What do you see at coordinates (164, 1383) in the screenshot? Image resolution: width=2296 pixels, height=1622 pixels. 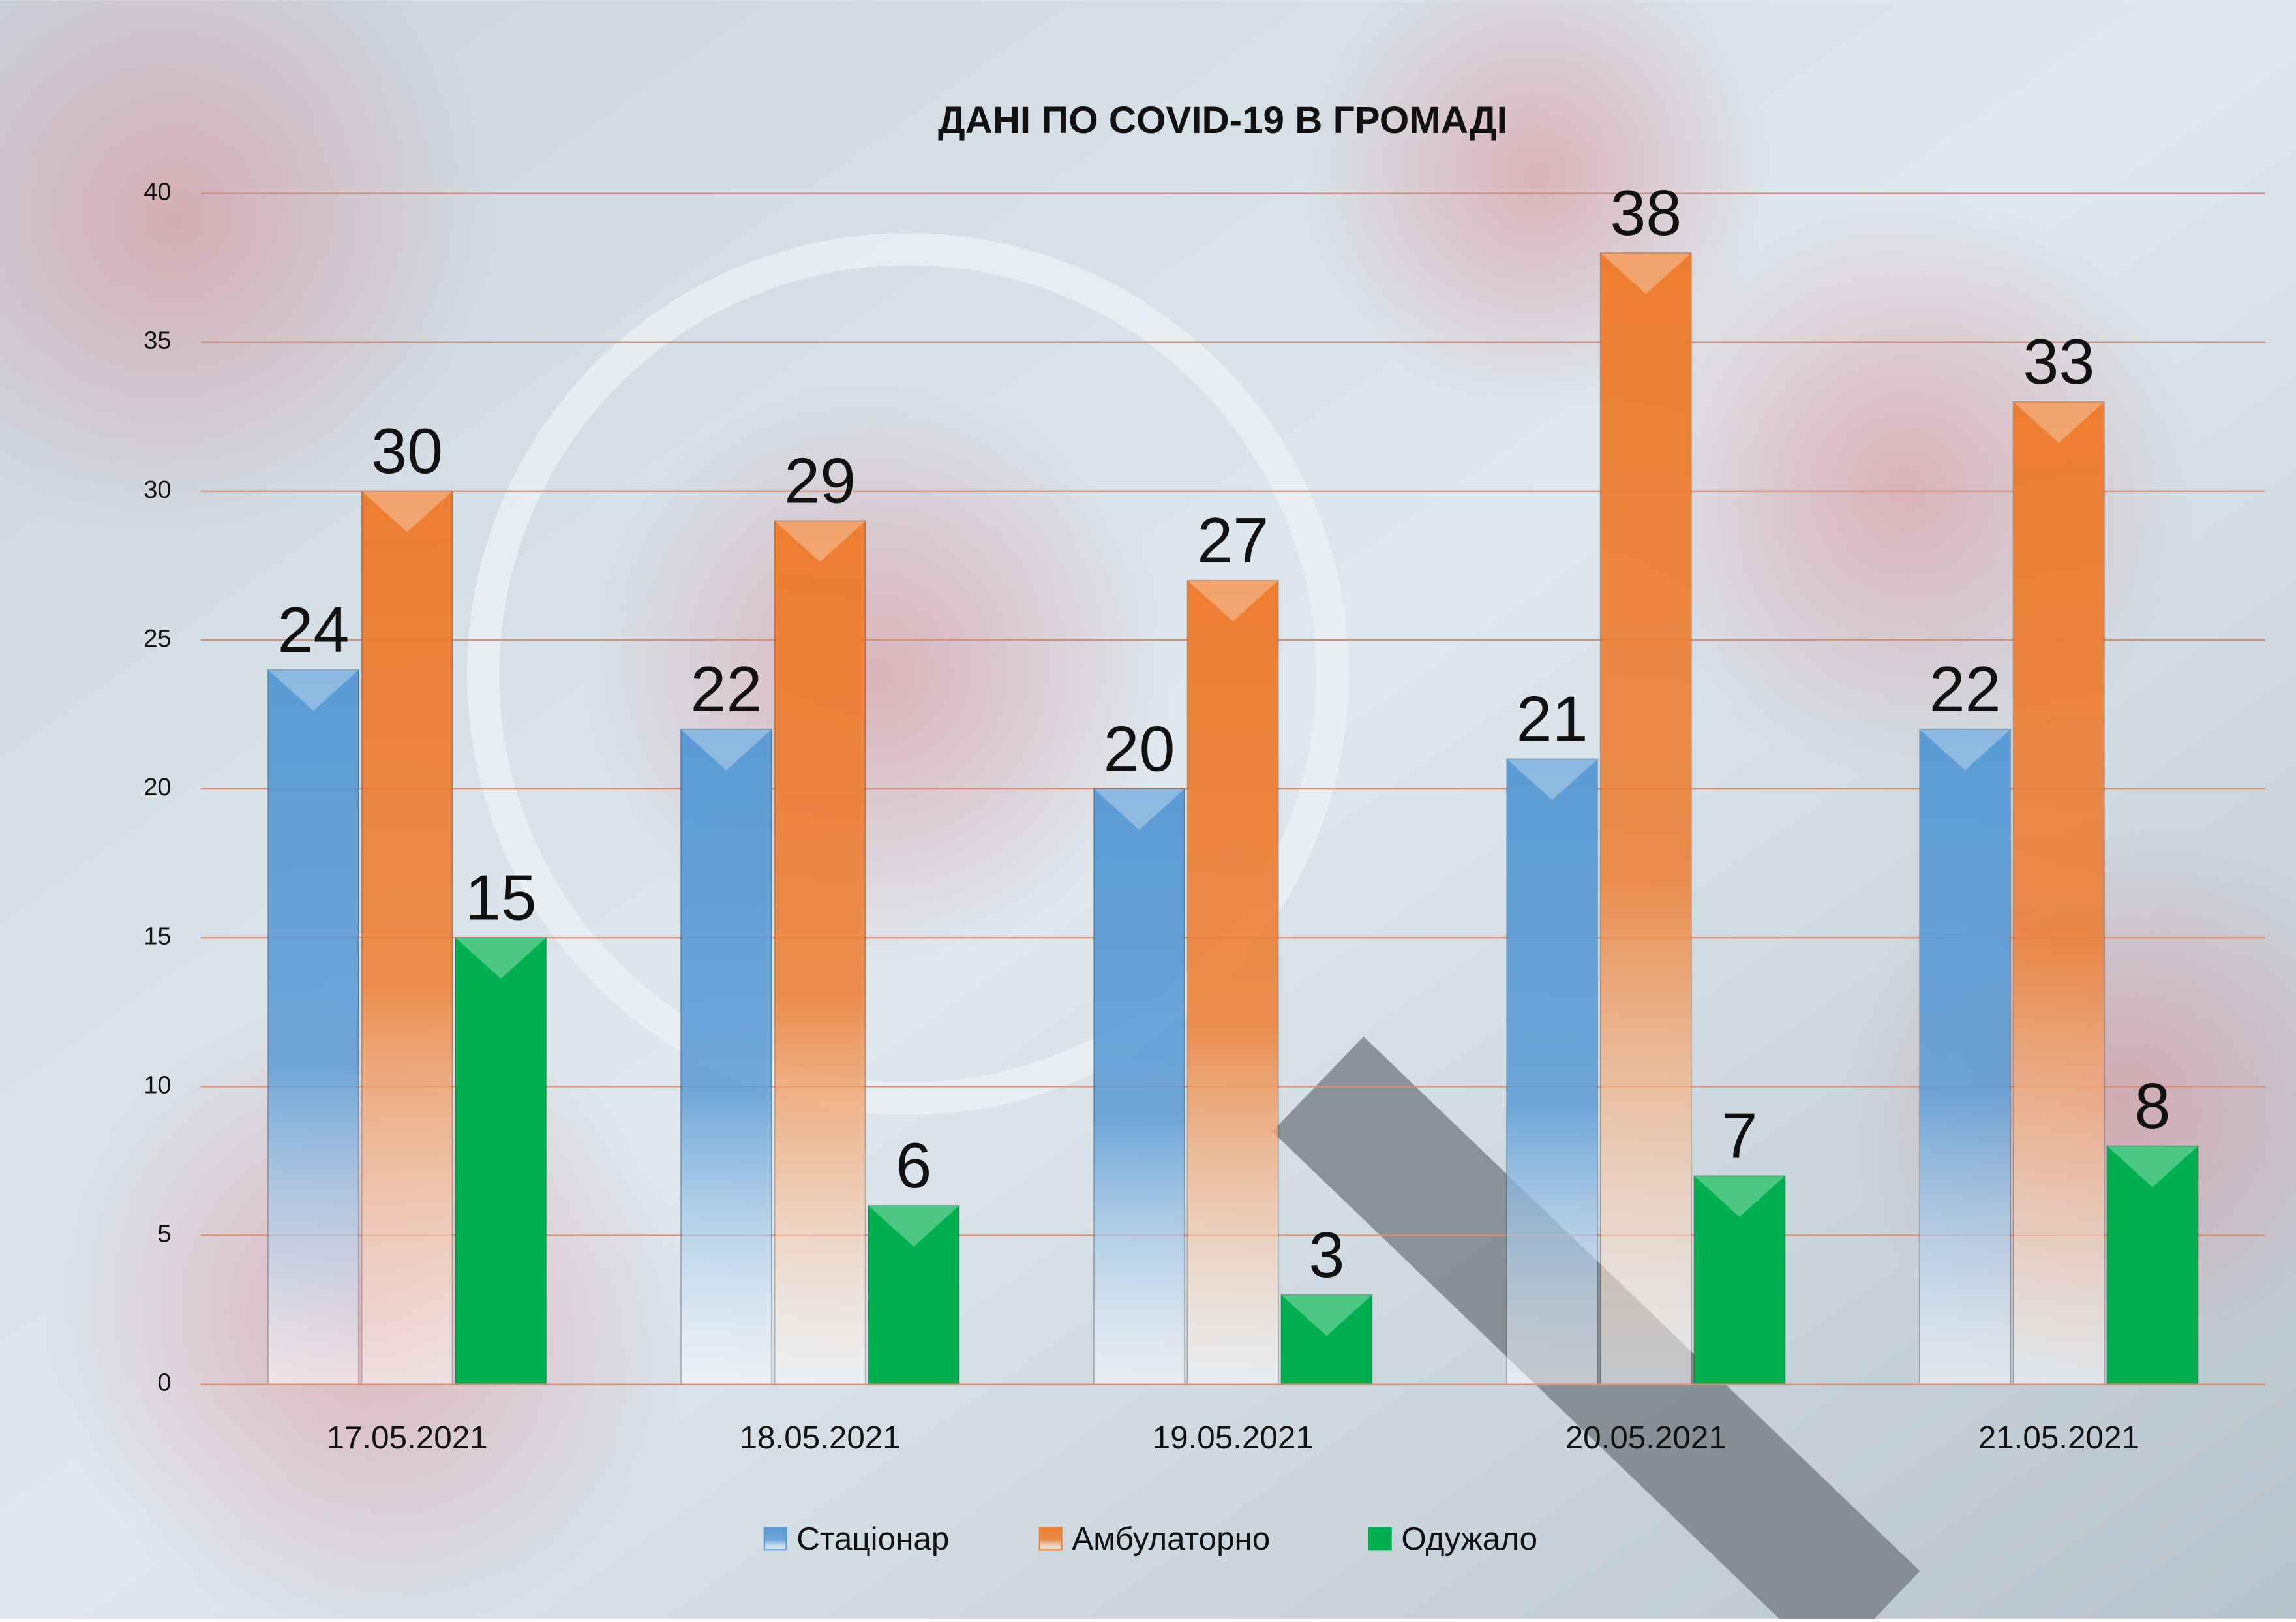 I see `y-tick-label: 0` at bounding box center [164, 1383].